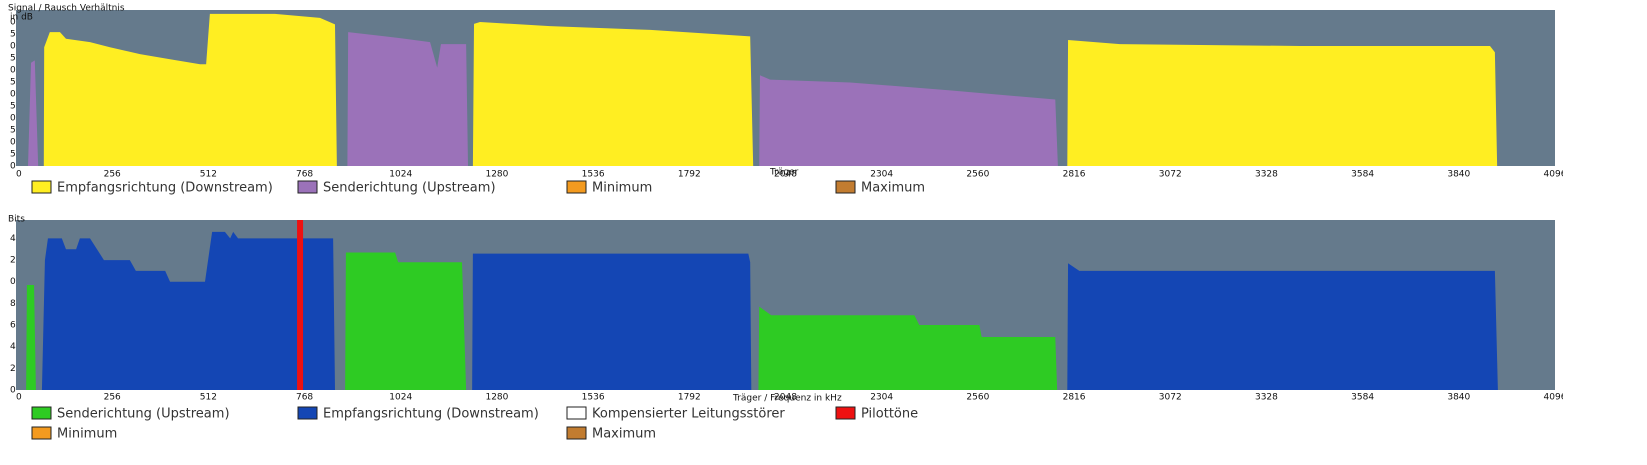  Describe the element at coordinates (16, 220) in the screenshot. I see `chart-title: Bits` at that location.